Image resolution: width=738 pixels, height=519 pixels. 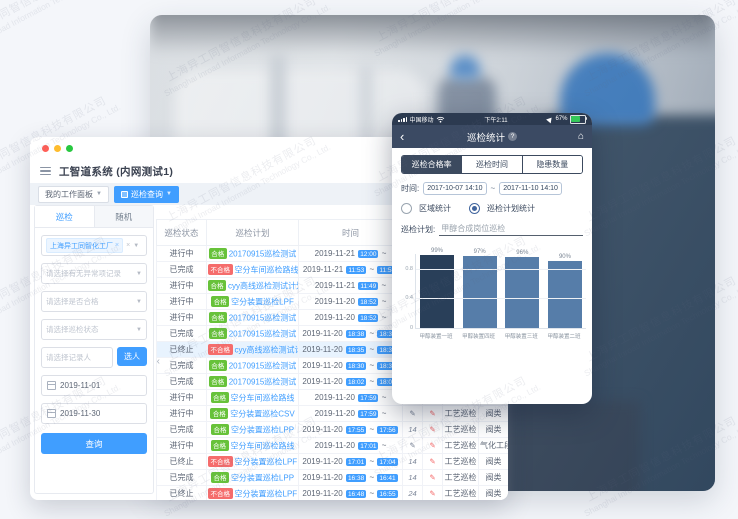 What do you see at coordinates (269, 194) in the screenshot?
I see `workspace-tabstrip: 我的工作面板 ▼ 巡检查询 ▼` at bounding box center [269, 194].